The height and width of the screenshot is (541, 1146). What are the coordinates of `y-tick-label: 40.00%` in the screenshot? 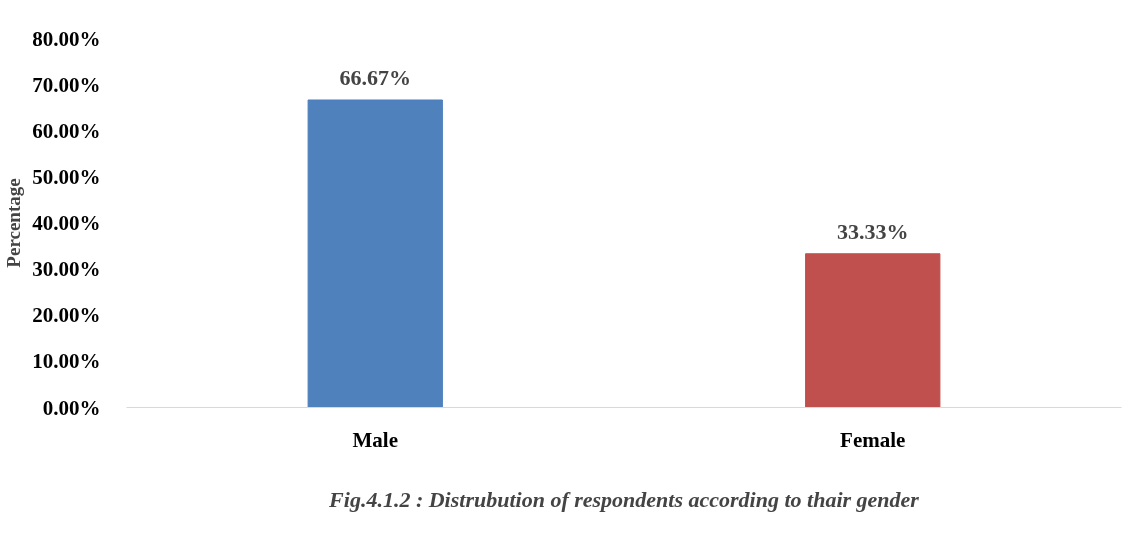 It's located at (66, 223).